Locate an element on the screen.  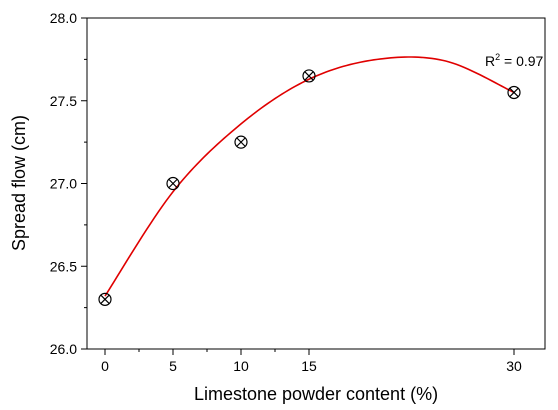
r-squared-base: R is located at coordinates (490, 61).